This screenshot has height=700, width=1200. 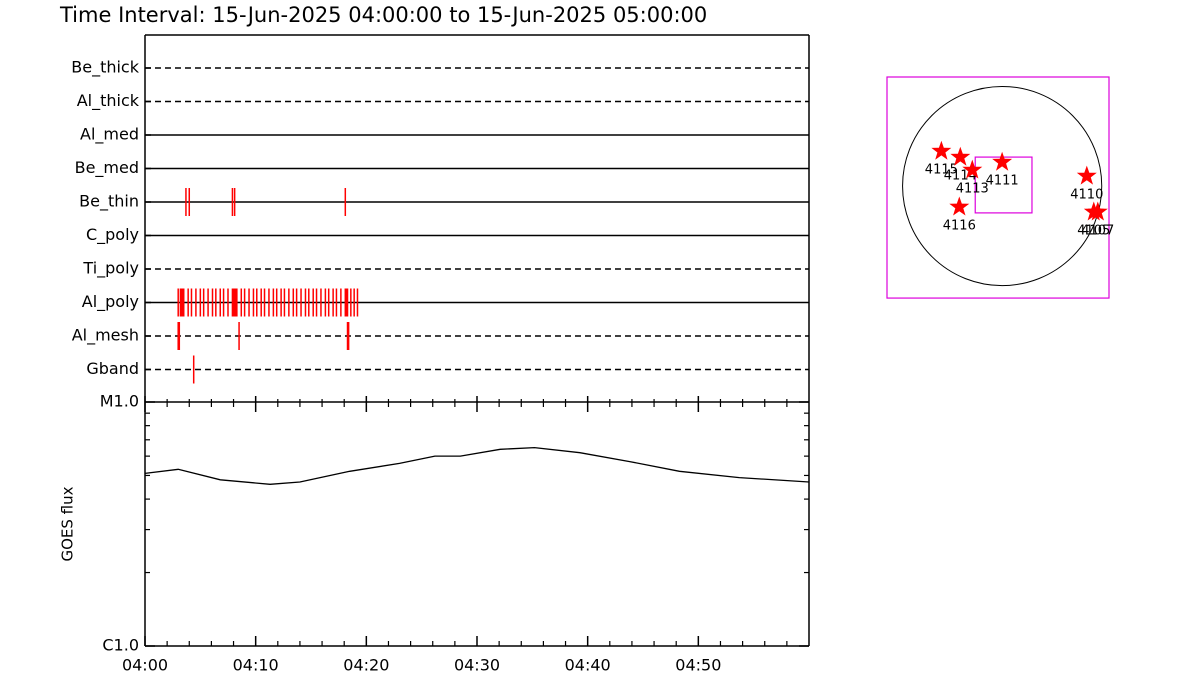 I want to click on region-label: 4115, so click(x=941, y=170).